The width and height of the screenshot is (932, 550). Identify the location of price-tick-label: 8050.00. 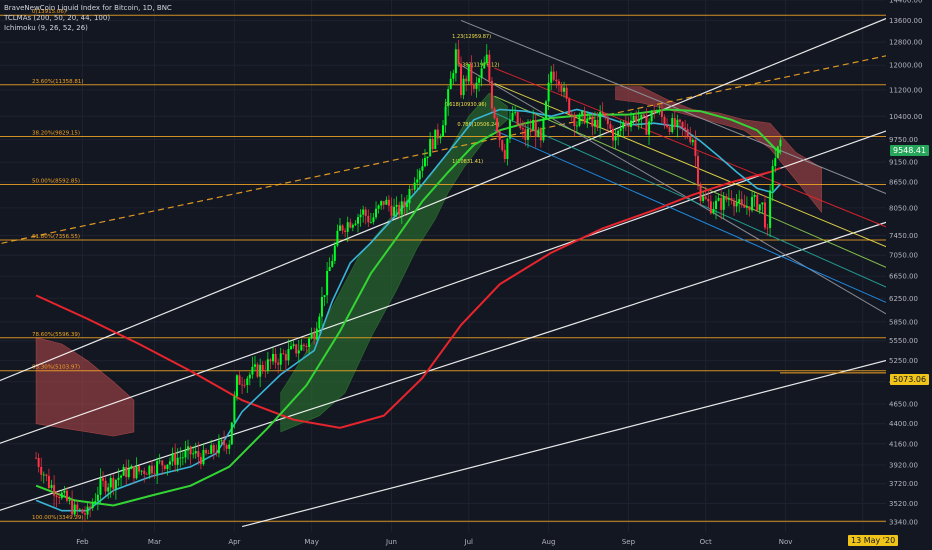
(903, 208).